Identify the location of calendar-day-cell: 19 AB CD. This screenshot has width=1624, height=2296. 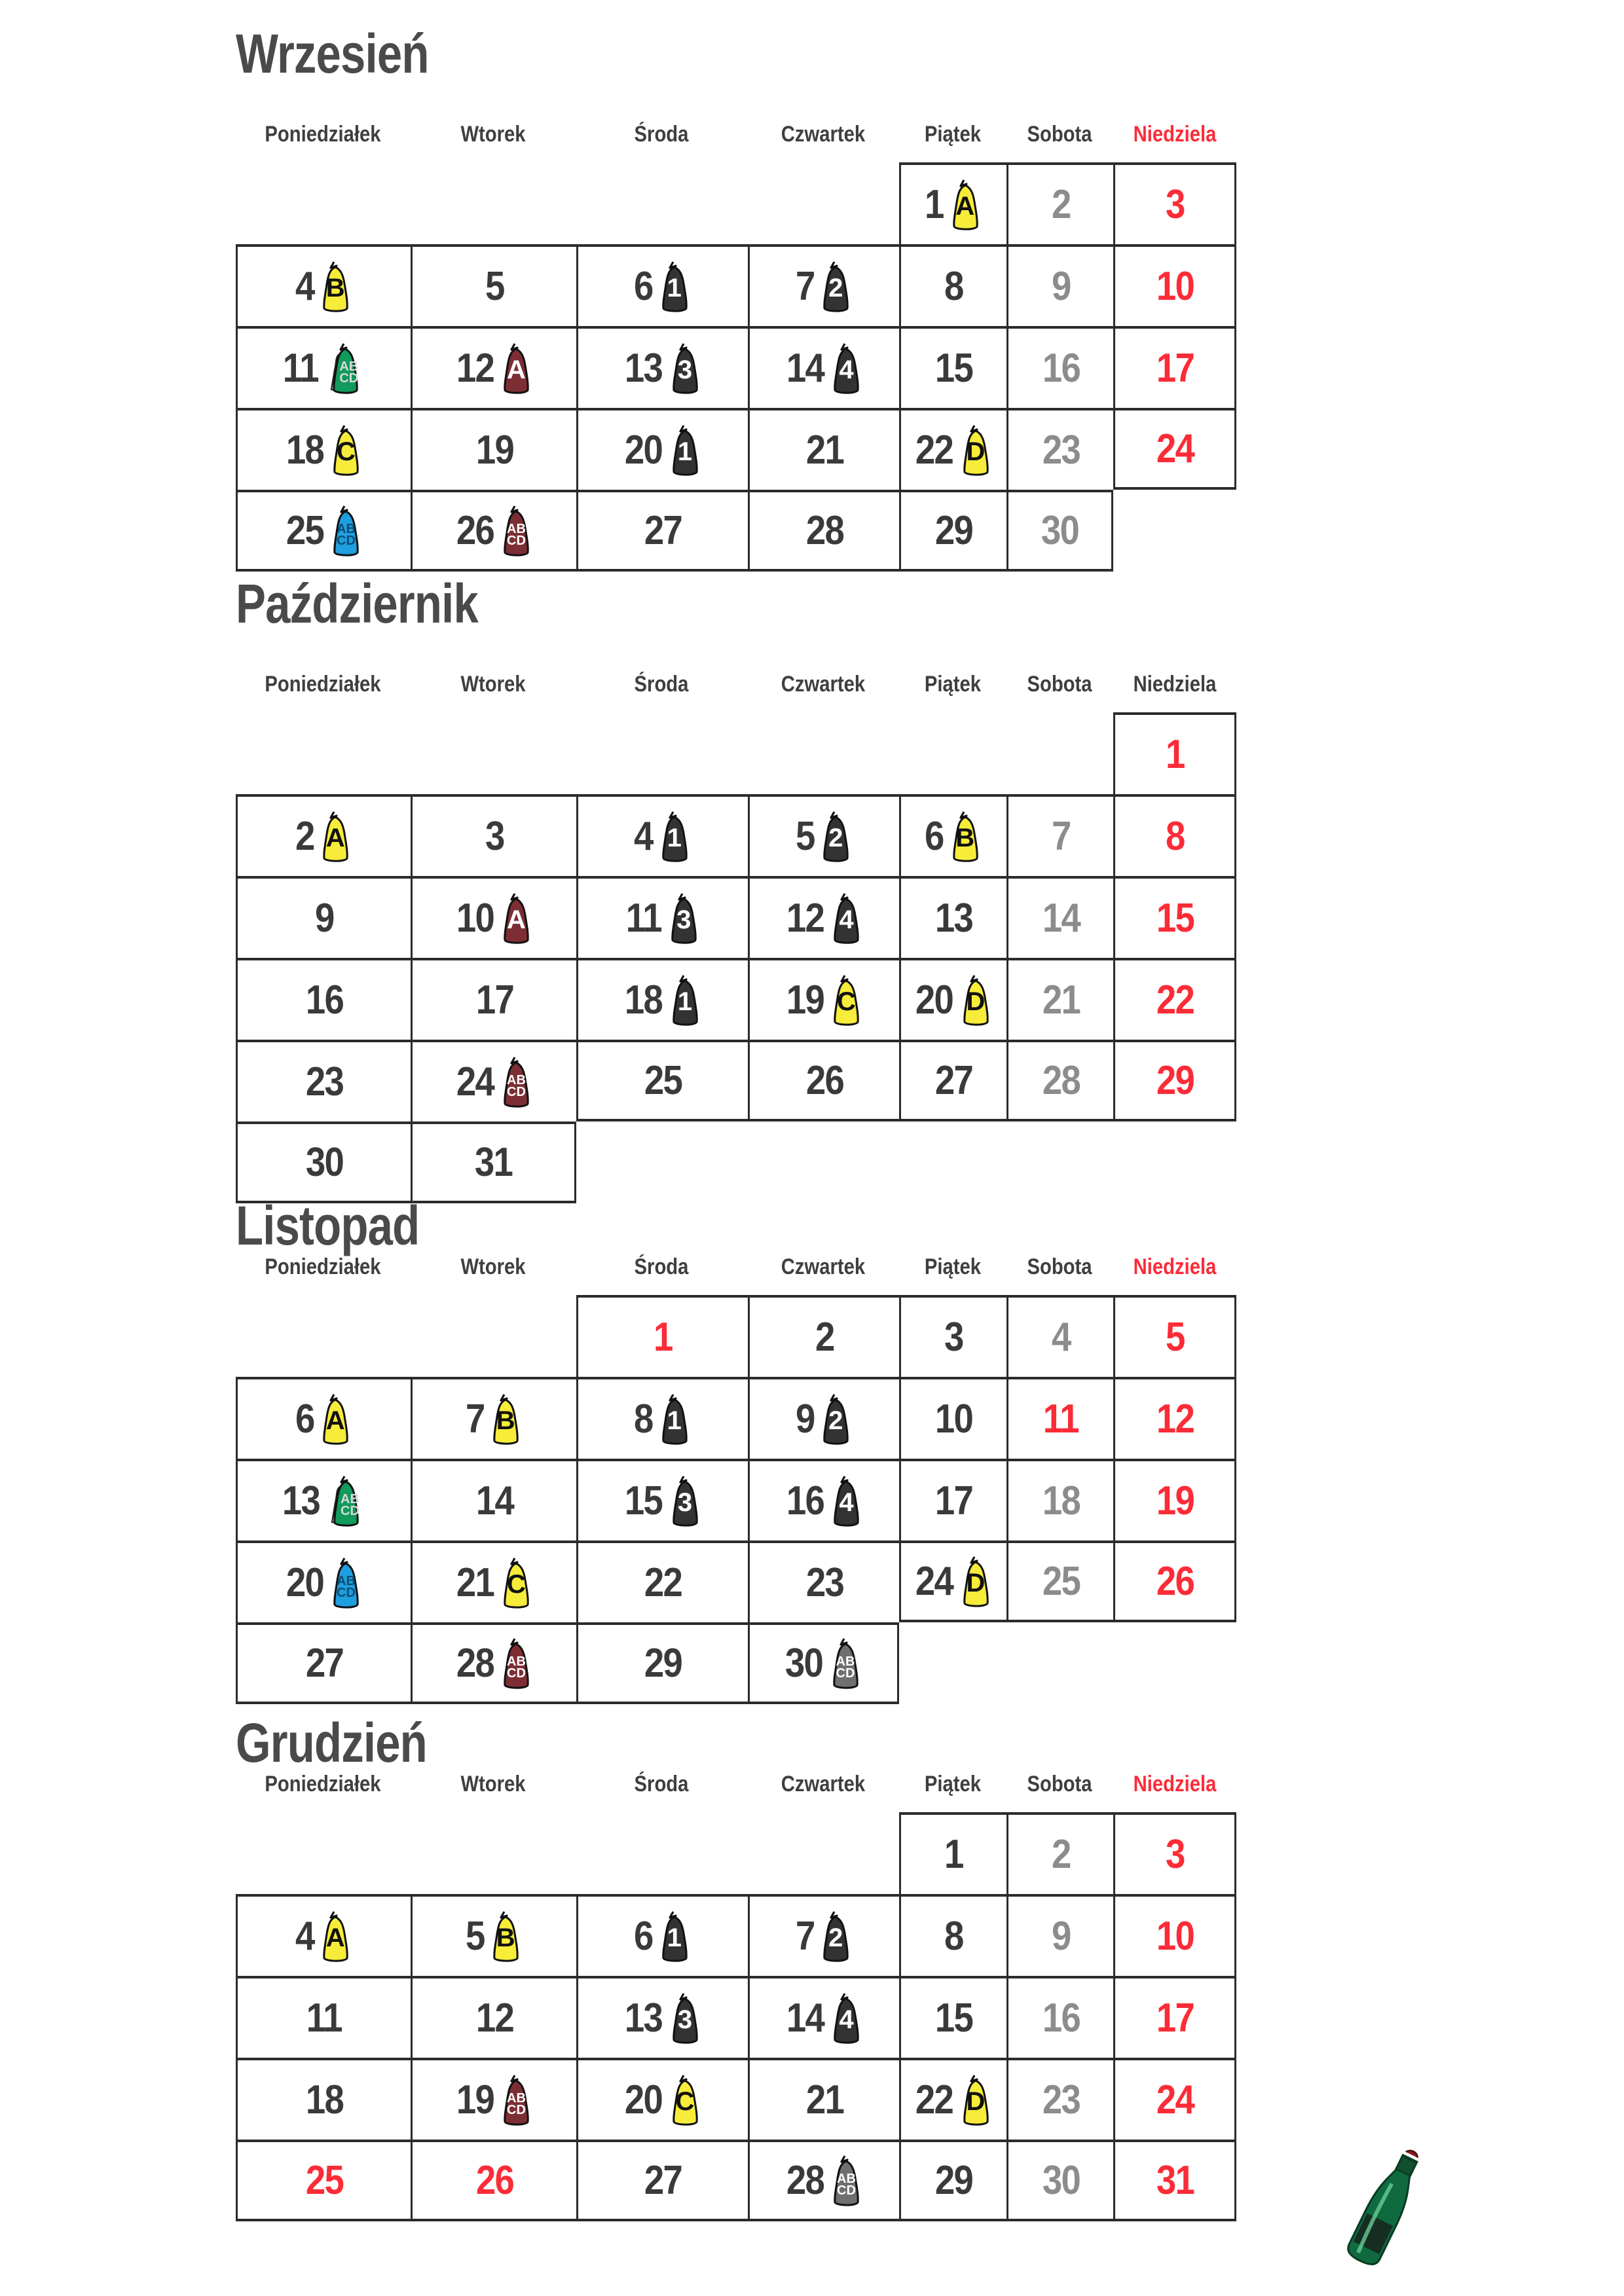
(493, 2099).